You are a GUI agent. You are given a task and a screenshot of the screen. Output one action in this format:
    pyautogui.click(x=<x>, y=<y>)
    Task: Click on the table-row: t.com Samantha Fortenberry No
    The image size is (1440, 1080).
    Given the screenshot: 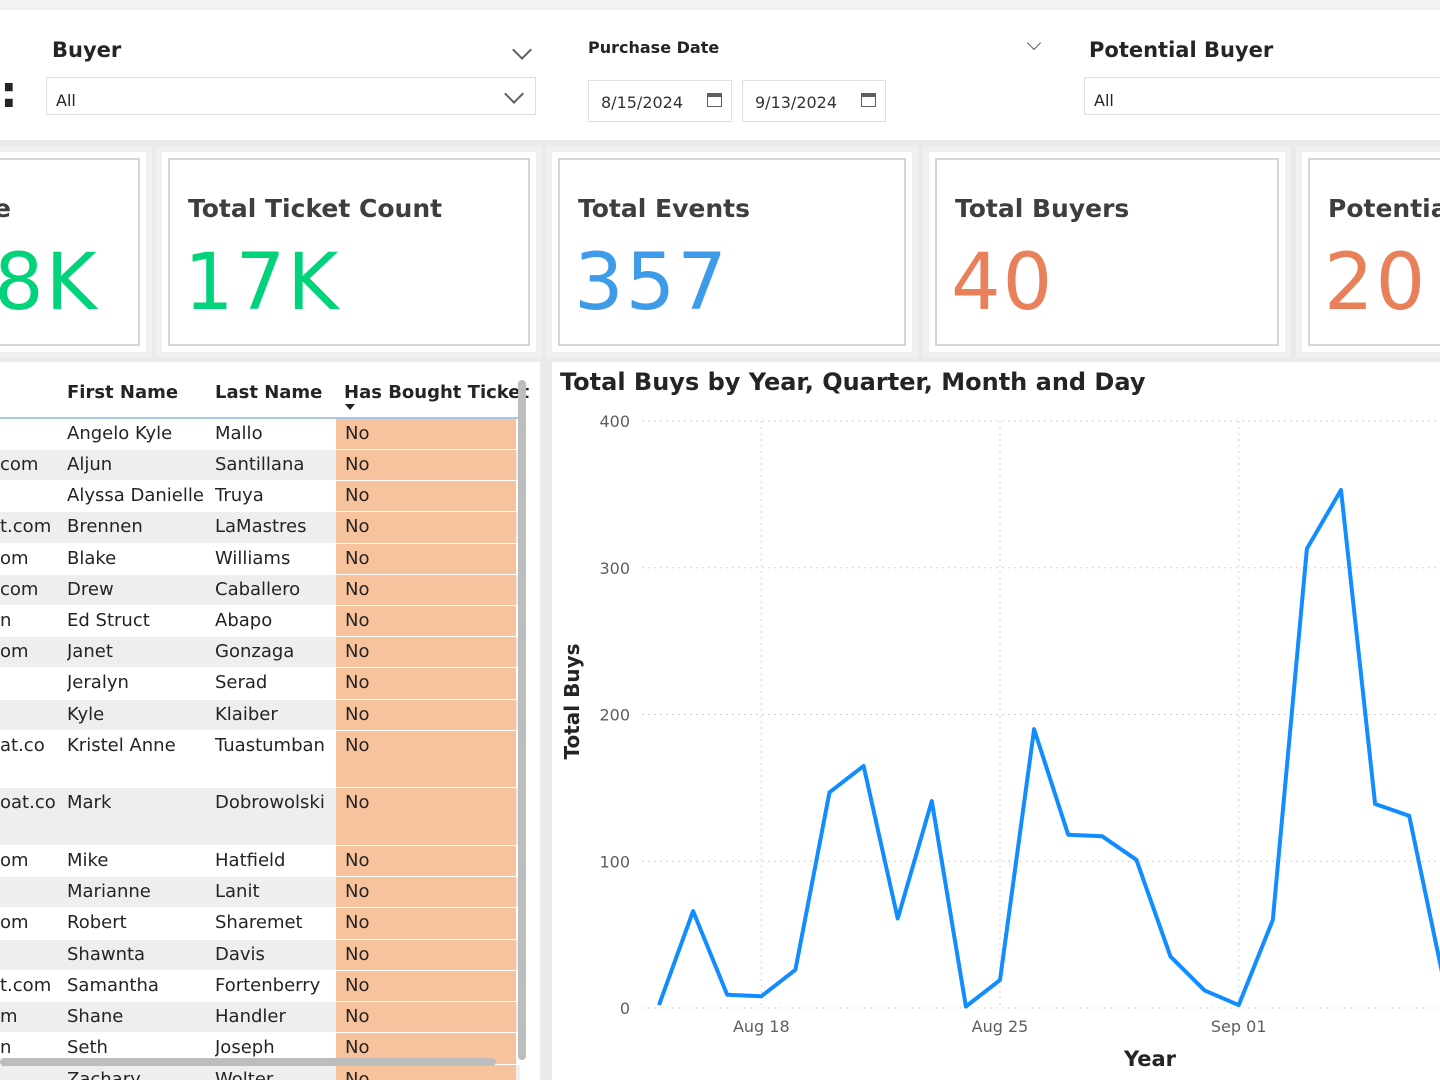 What is the action you would take?
    pyautogui.click(x=260, y=986)
    